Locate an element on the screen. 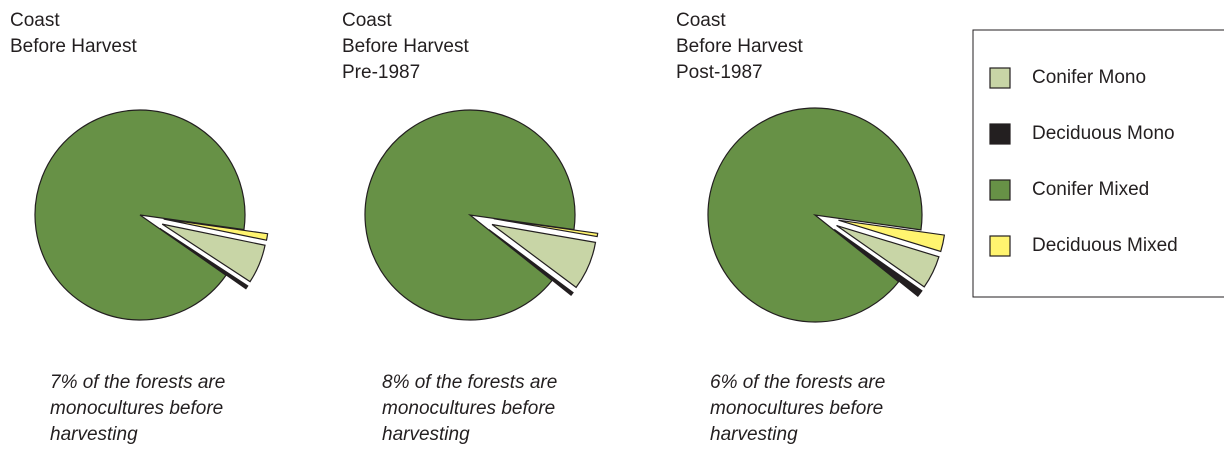  legend-label: Conifer Mono is located at coordinates (1089, 77).